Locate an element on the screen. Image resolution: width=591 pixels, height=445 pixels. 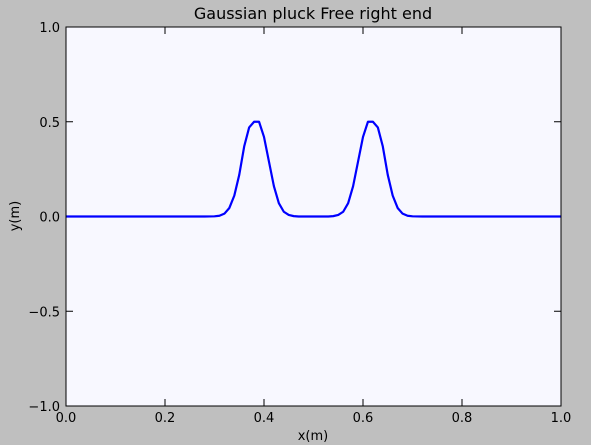
y-tick-label: 1.0 is located at coordinates (49, 28).